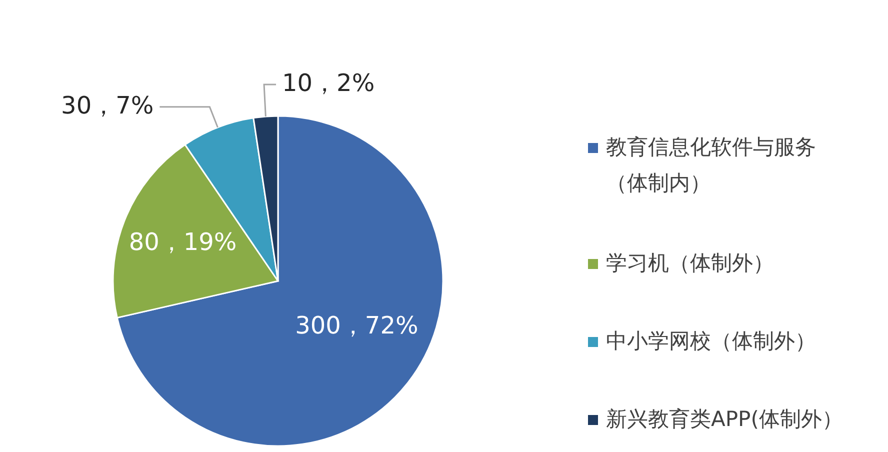 This screenshot has height=452, width=888. Describe the element at coordinates (328, 83) in the screenshot. I see `data-label: 10，2%` at that location.